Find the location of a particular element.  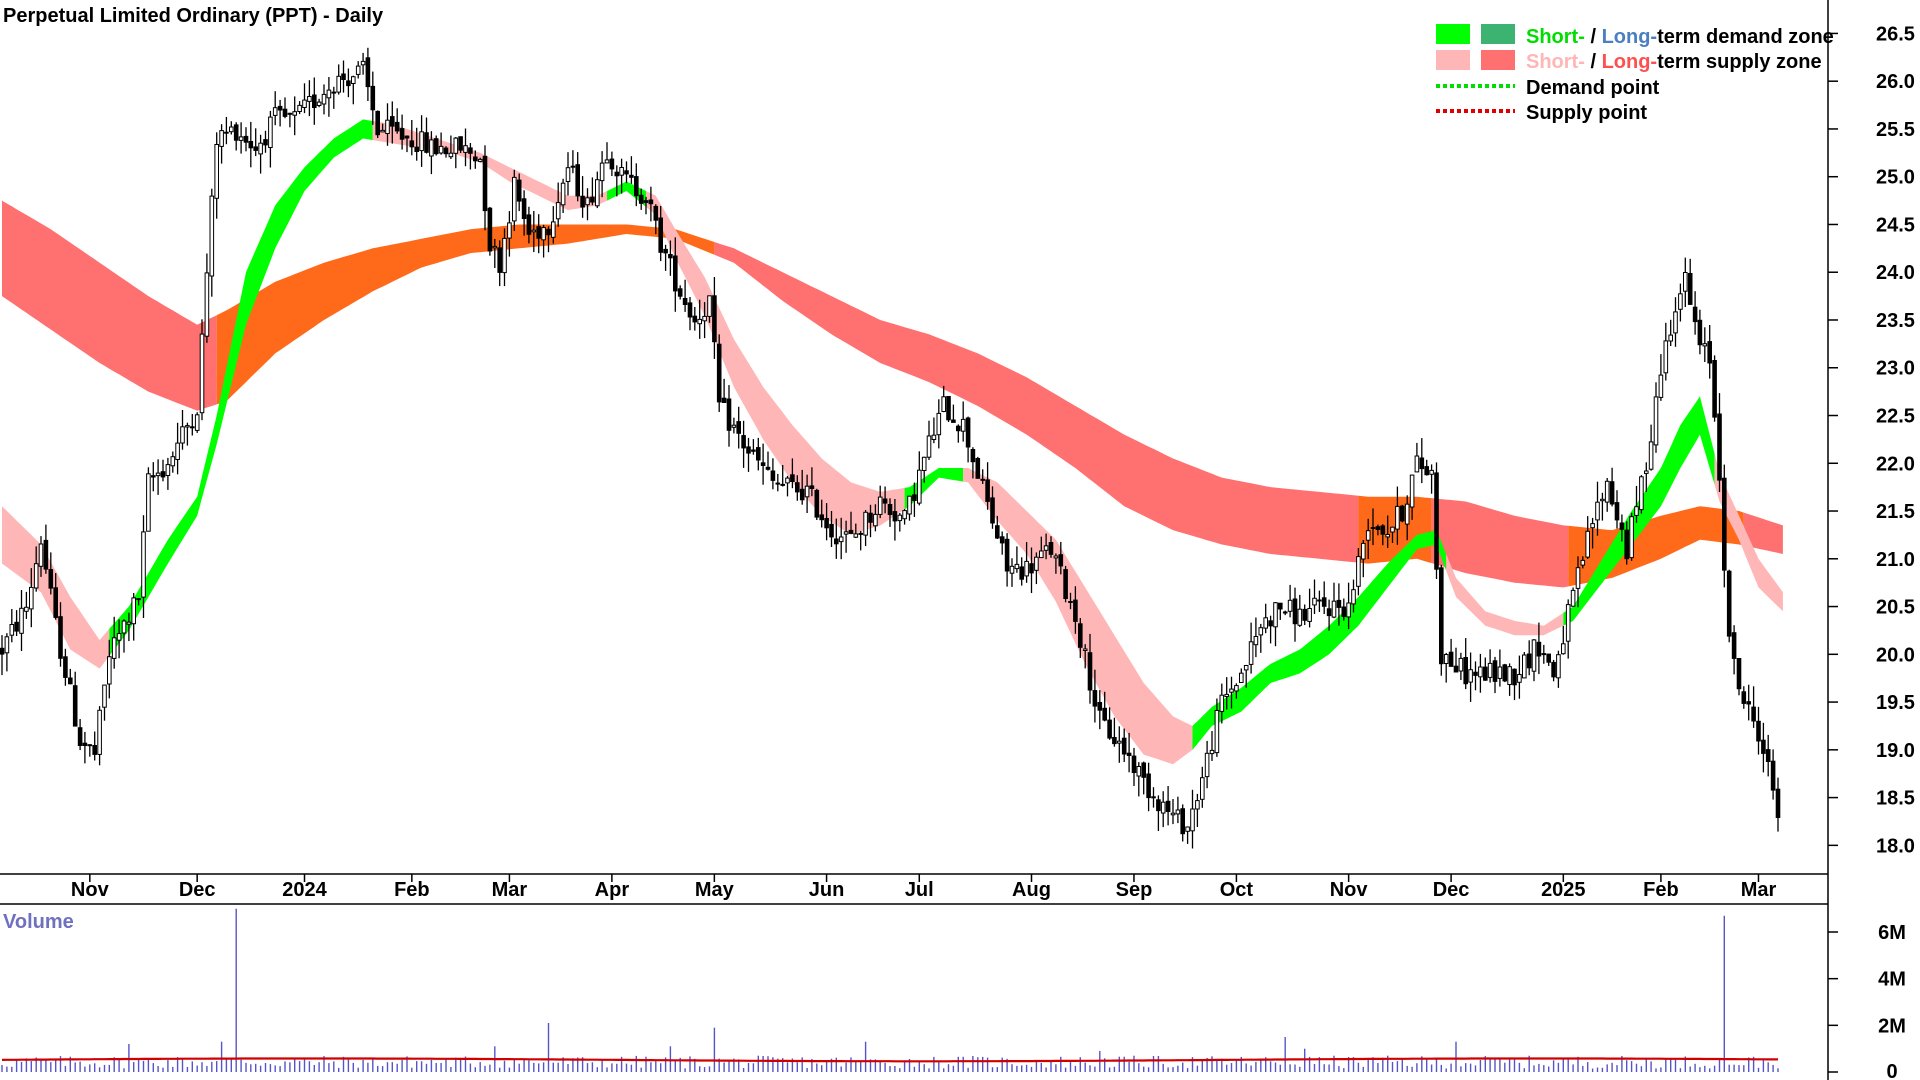

legend-swatch-short-demand is located at coordinates (1453, 34).